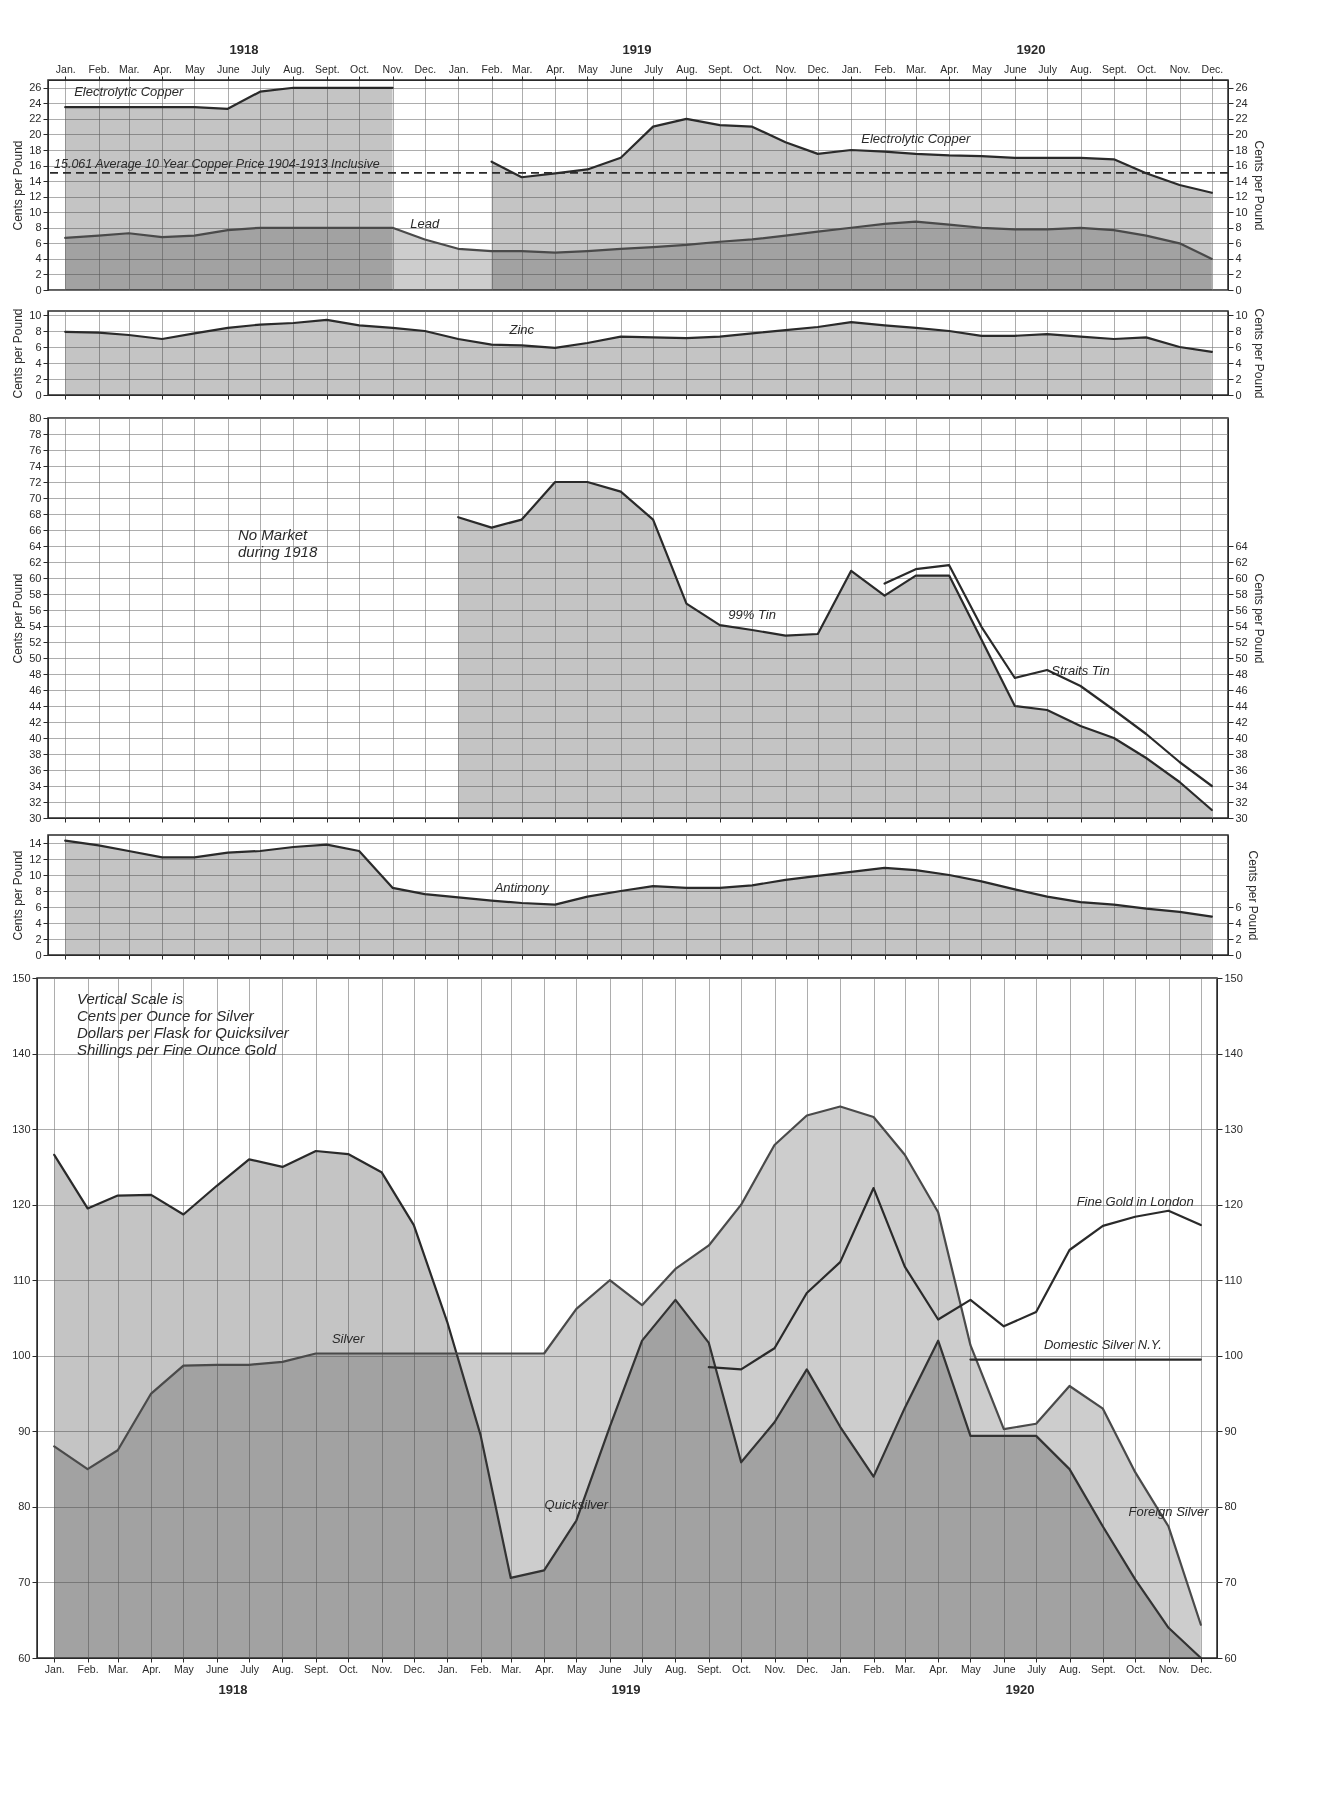 The image size is (1317, 1815). What do you see at coordinates (21, 977) in the screenshot?
I see `y-tick-label: 150` at bounding box center [21, 977].